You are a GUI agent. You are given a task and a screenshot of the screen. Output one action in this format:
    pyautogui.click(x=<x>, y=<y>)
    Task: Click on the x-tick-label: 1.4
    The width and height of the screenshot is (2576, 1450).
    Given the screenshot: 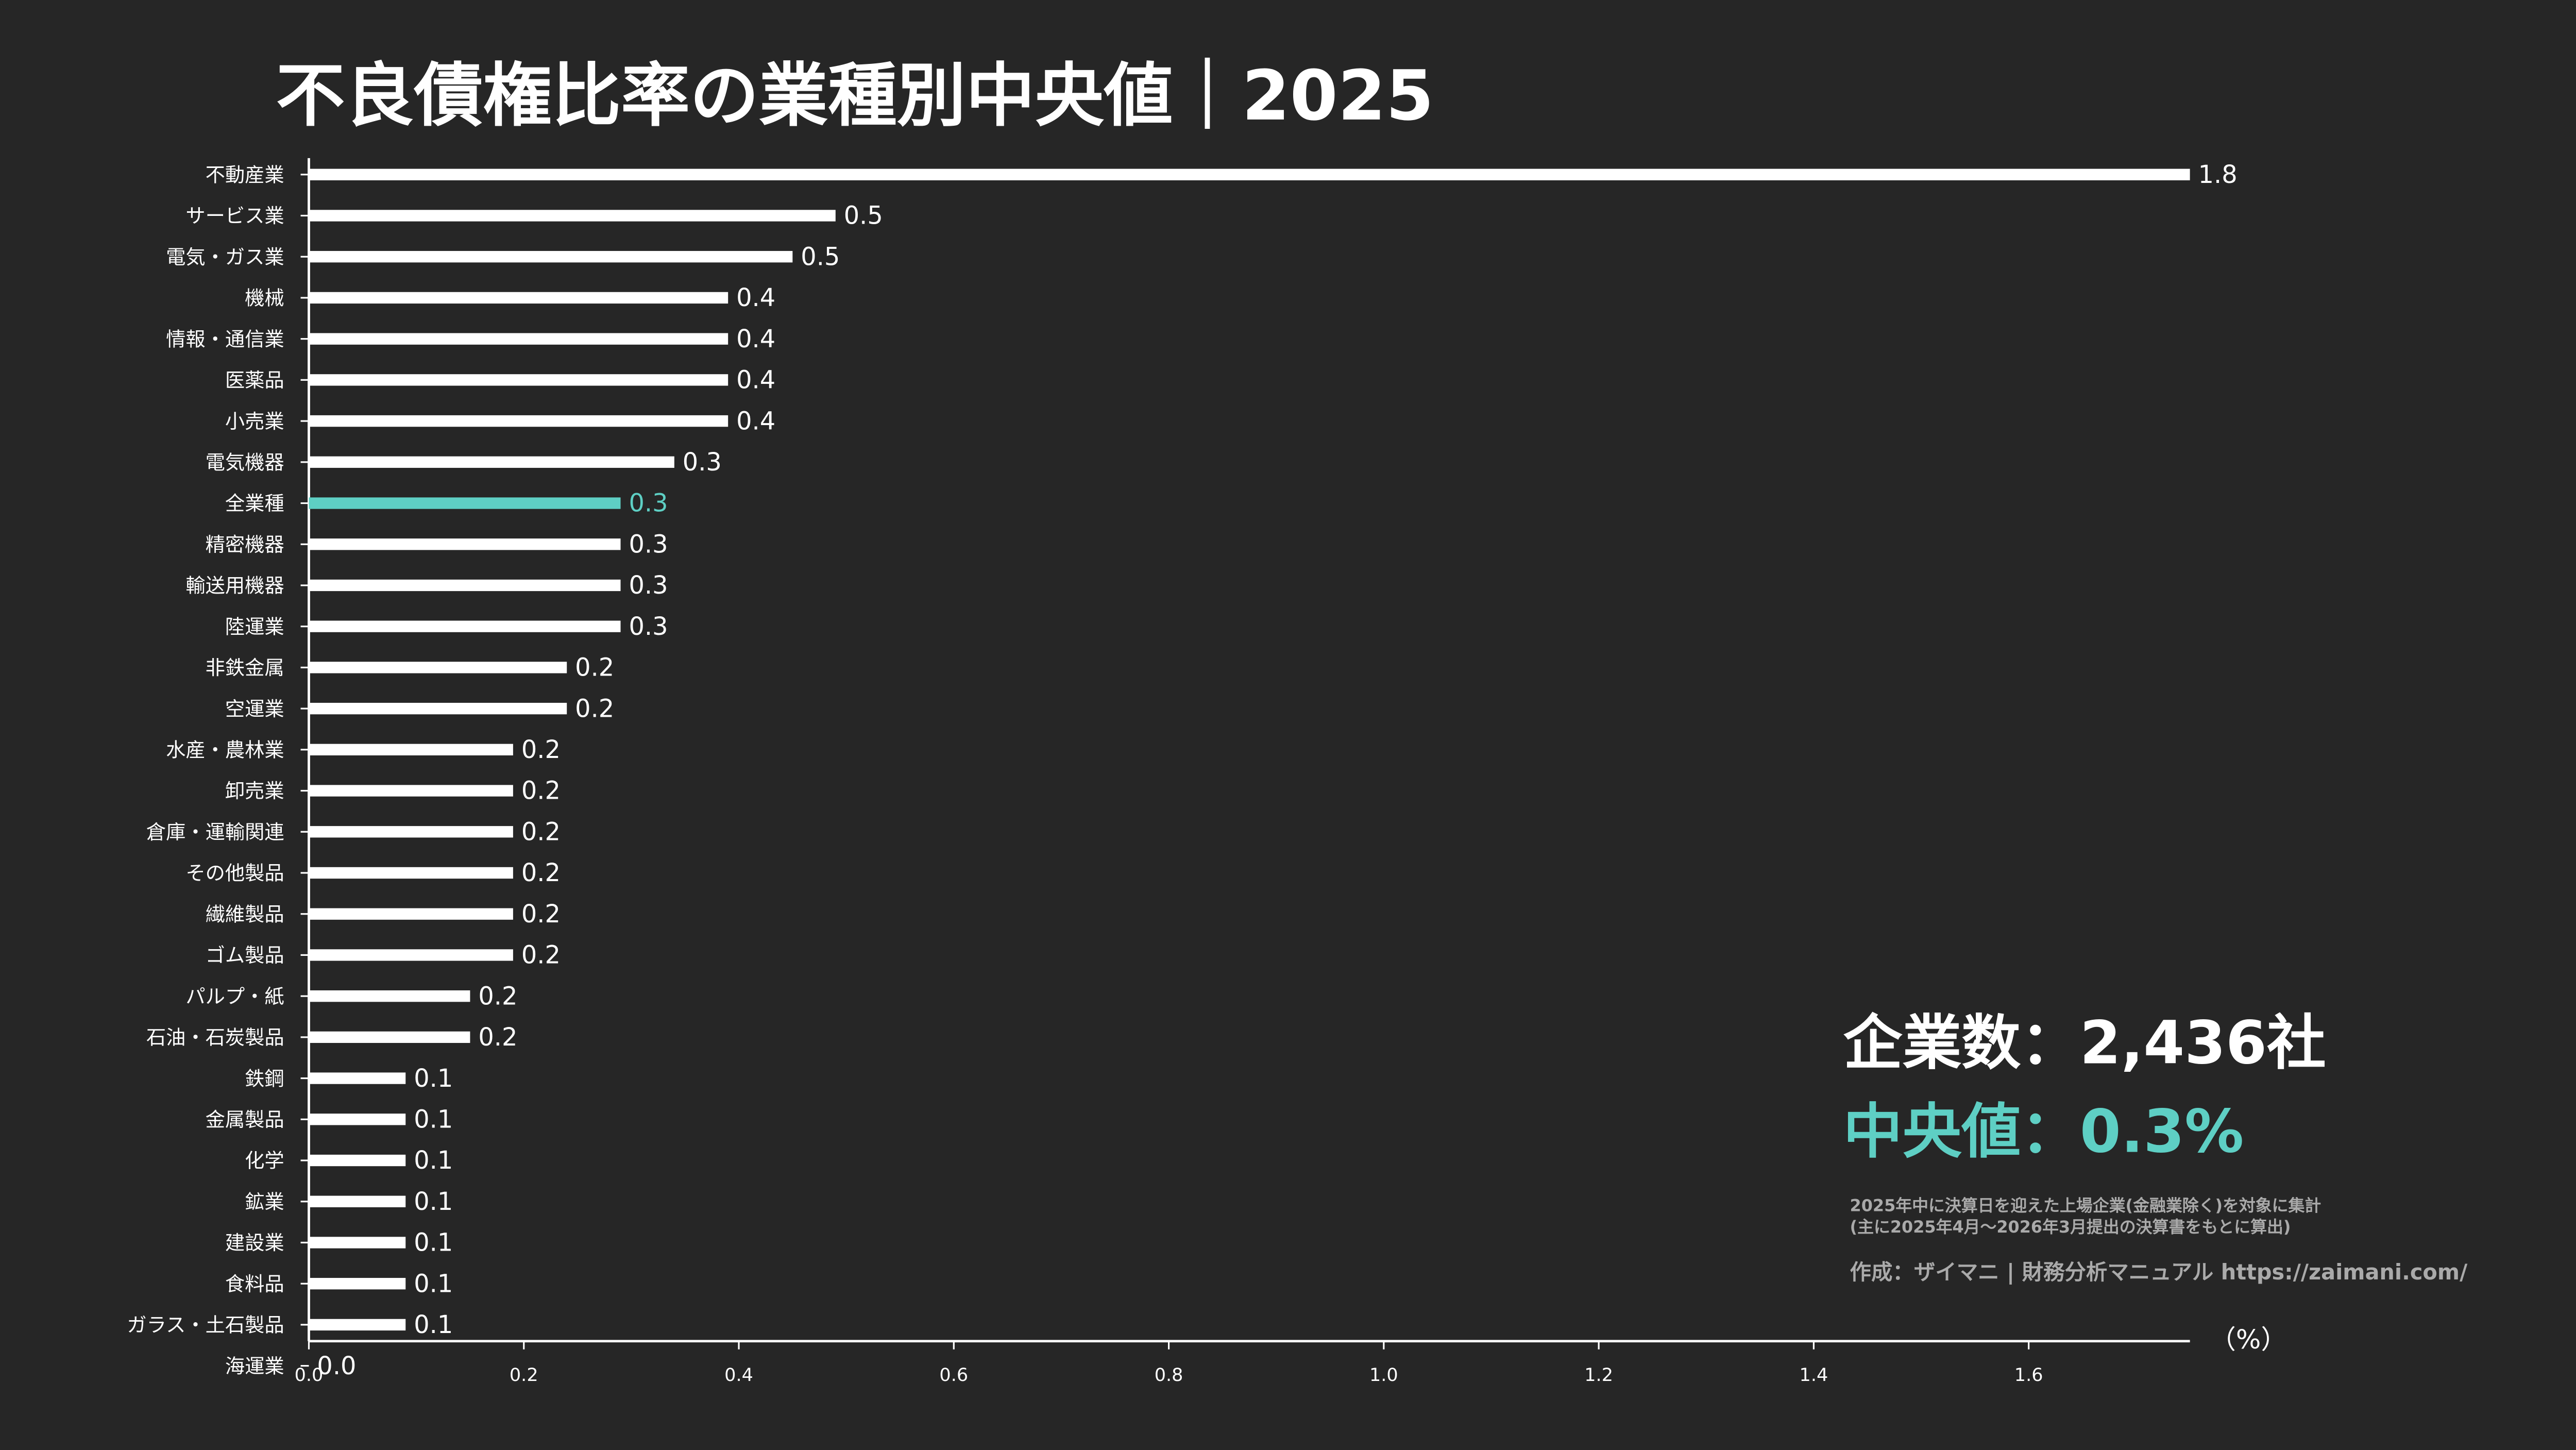 What is the action you would take?
    pyautogui.click(x=1814, y=1375)
    